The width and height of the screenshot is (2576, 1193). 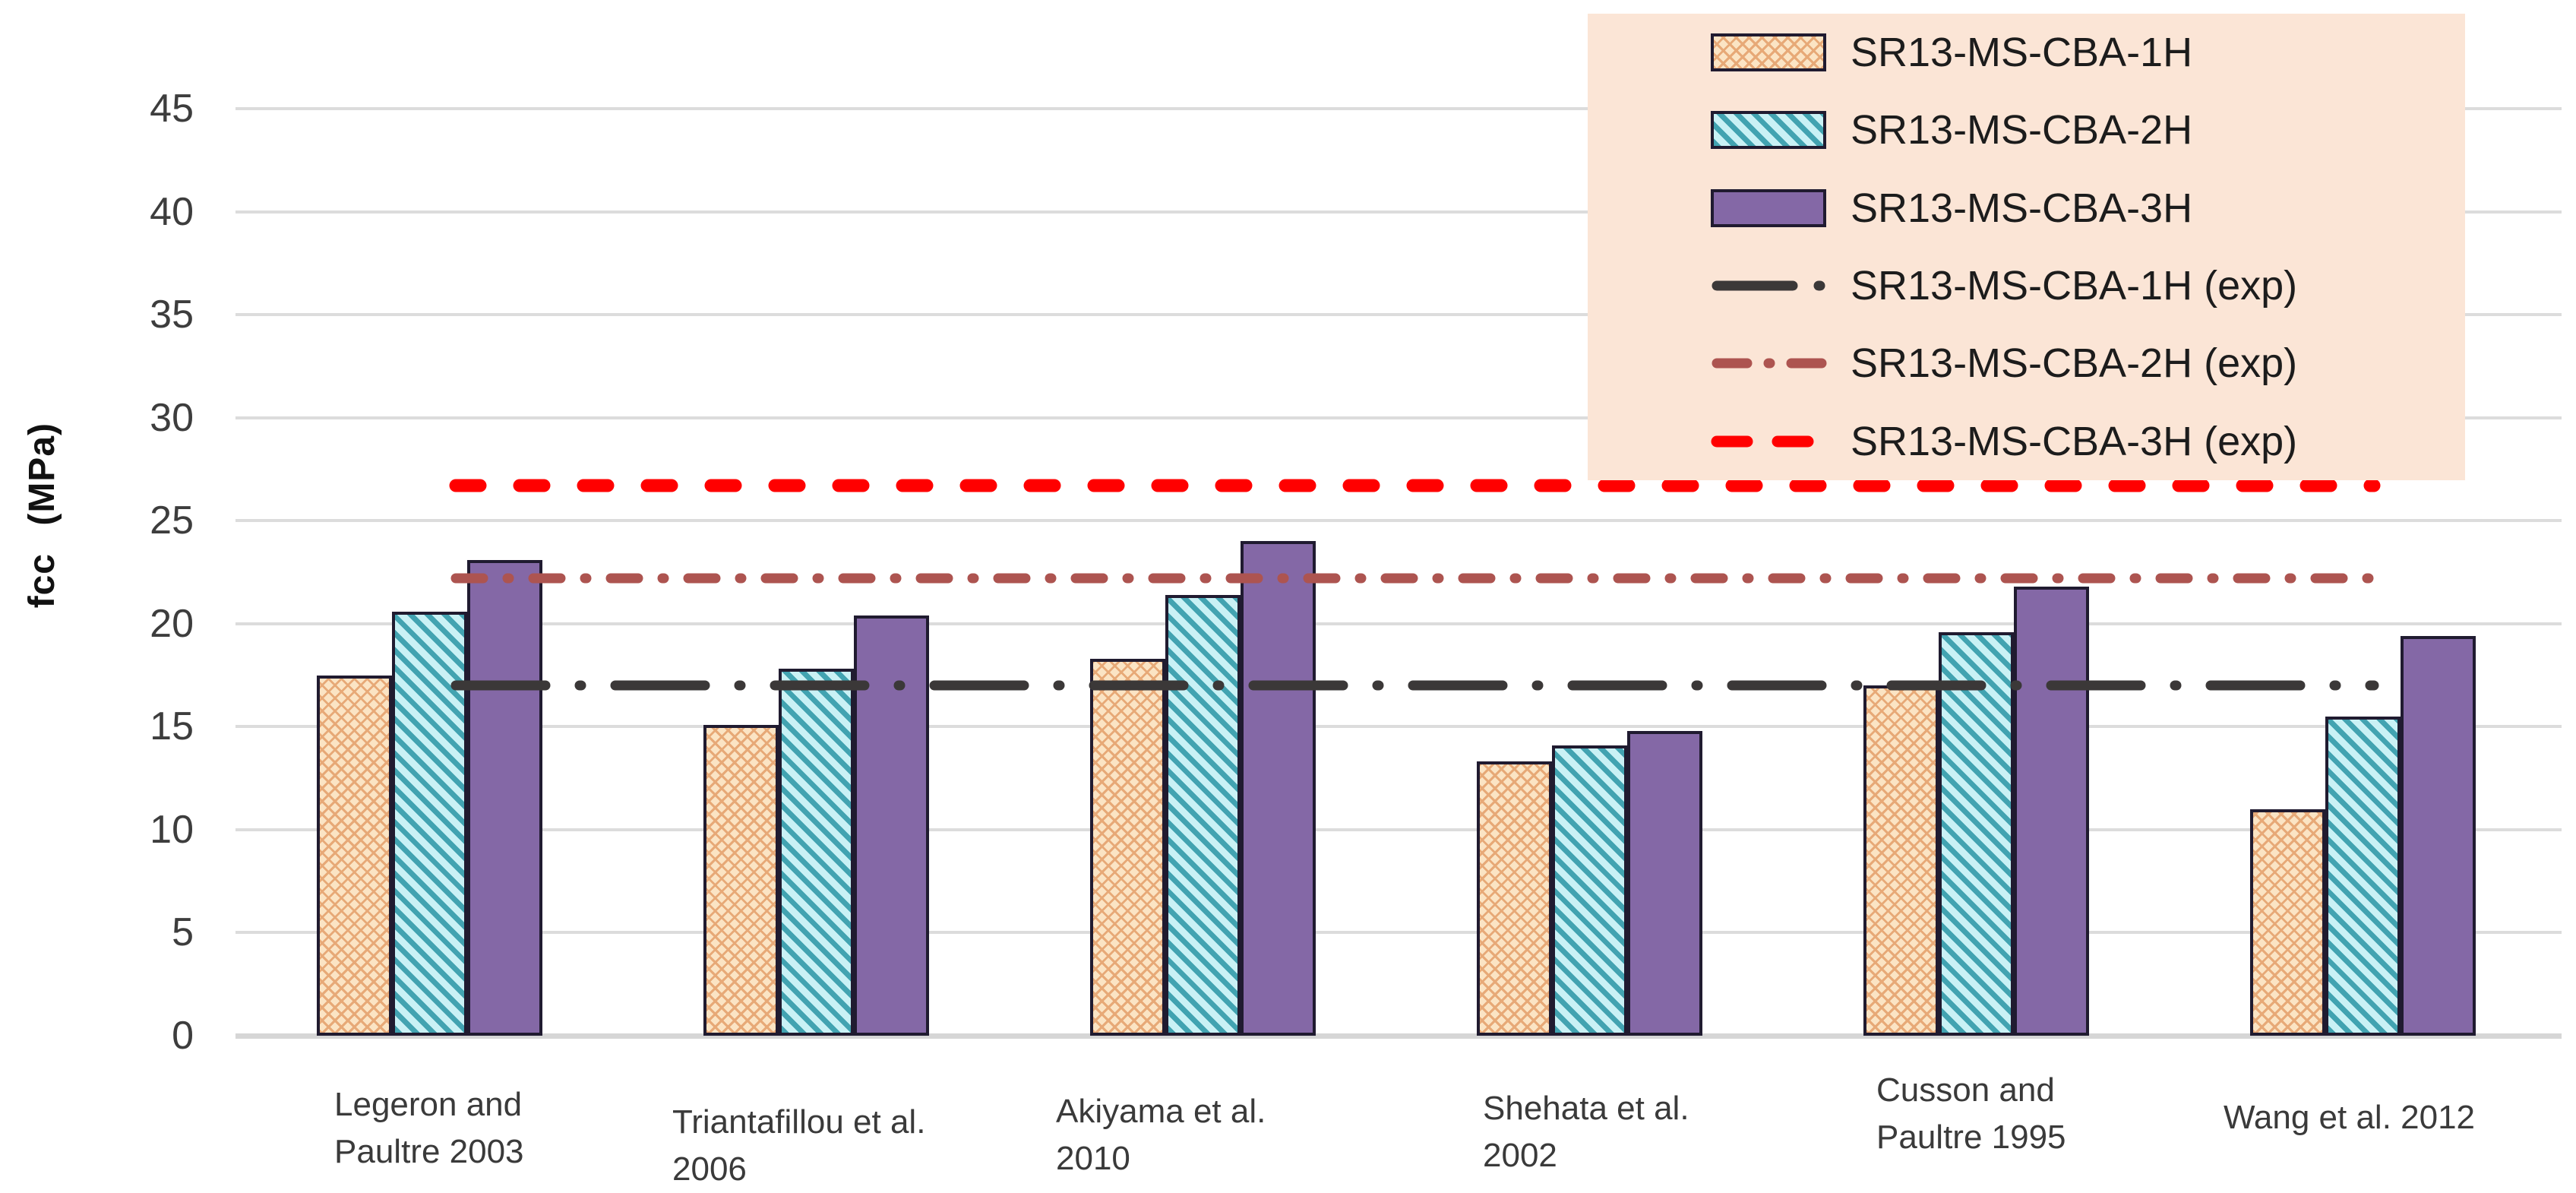 I want to click on bar-series3-group4, so click(x=1664, y=883).